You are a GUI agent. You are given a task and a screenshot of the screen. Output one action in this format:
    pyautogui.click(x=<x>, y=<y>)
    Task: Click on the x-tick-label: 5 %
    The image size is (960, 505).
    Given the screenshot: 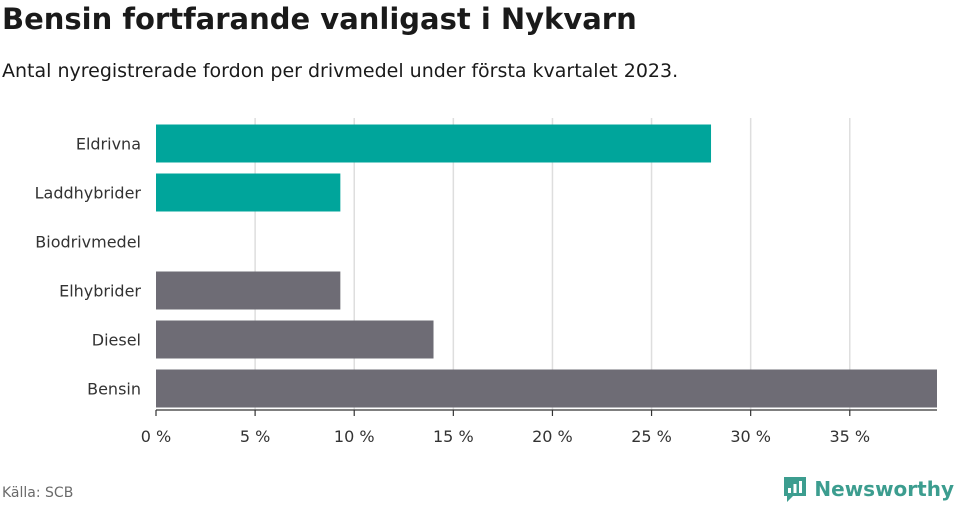 What is the action you would take?
    pyautogui.click(x=255, y=436)
    